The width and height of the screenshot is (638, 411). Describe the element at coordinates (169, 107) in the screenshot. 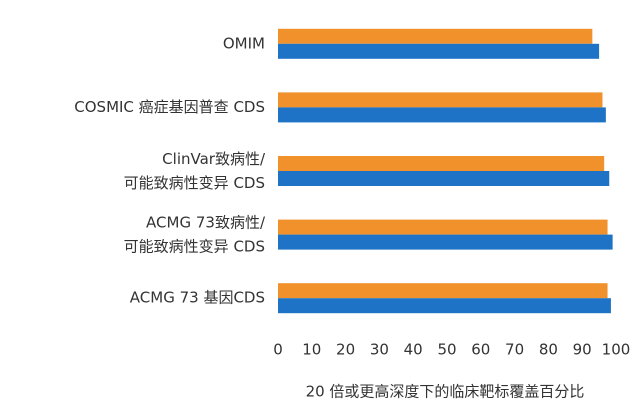

I see `y-tick-label: COSMIC 癌症基因普查 CDS` at that location.